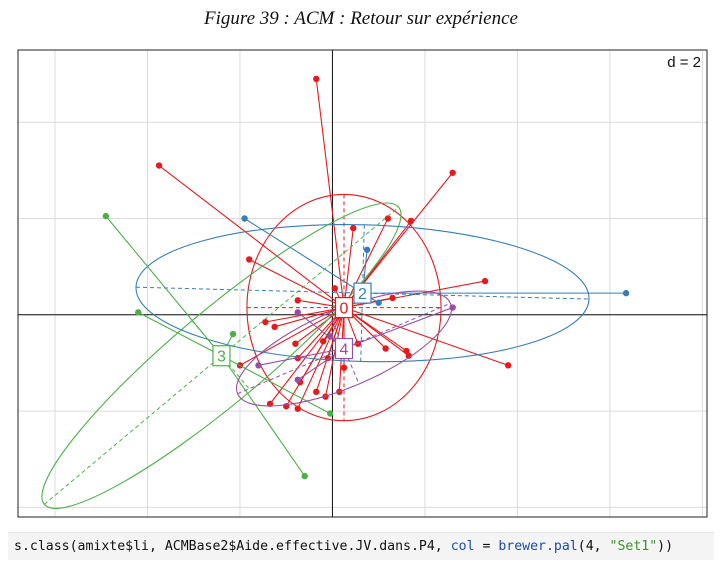 The height and width of the screenshot is (574, 722). Describe the element at coordinates (633, 546) in the screenshot. I see `code-string-set1: "Set1"` at that location.